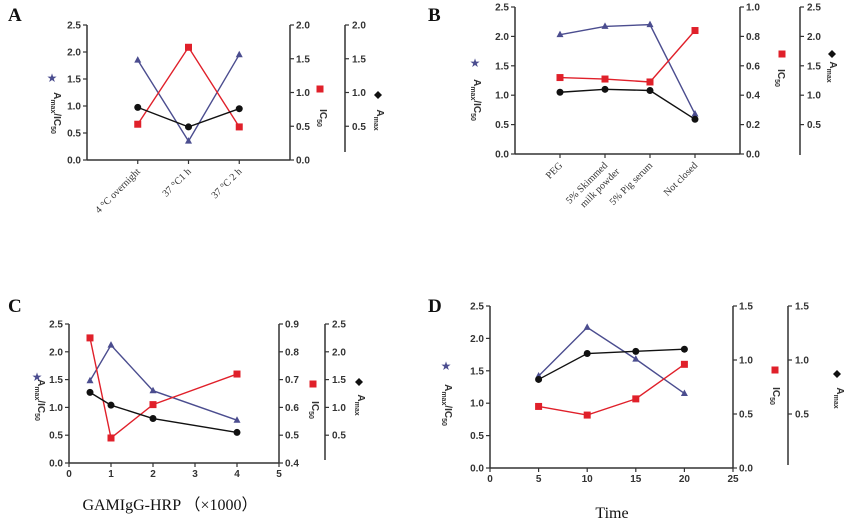 The height and width of the screenshot is (523, 850). Describe the element at coordinates (588, 479) in the screenshot. I see `x-tick-label: 10` at that location.